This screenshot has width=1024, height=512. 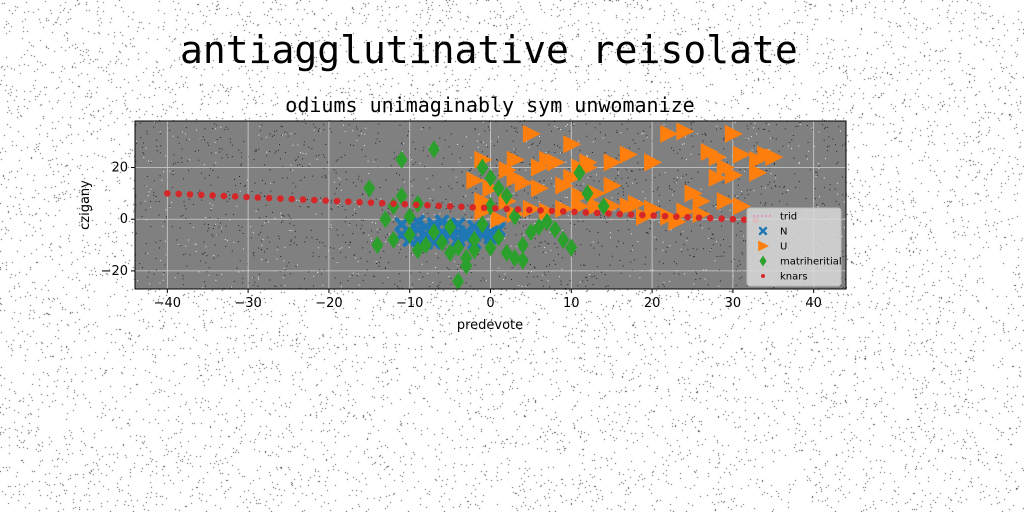 I want to click on legend-box, so click(x=794, y=247).